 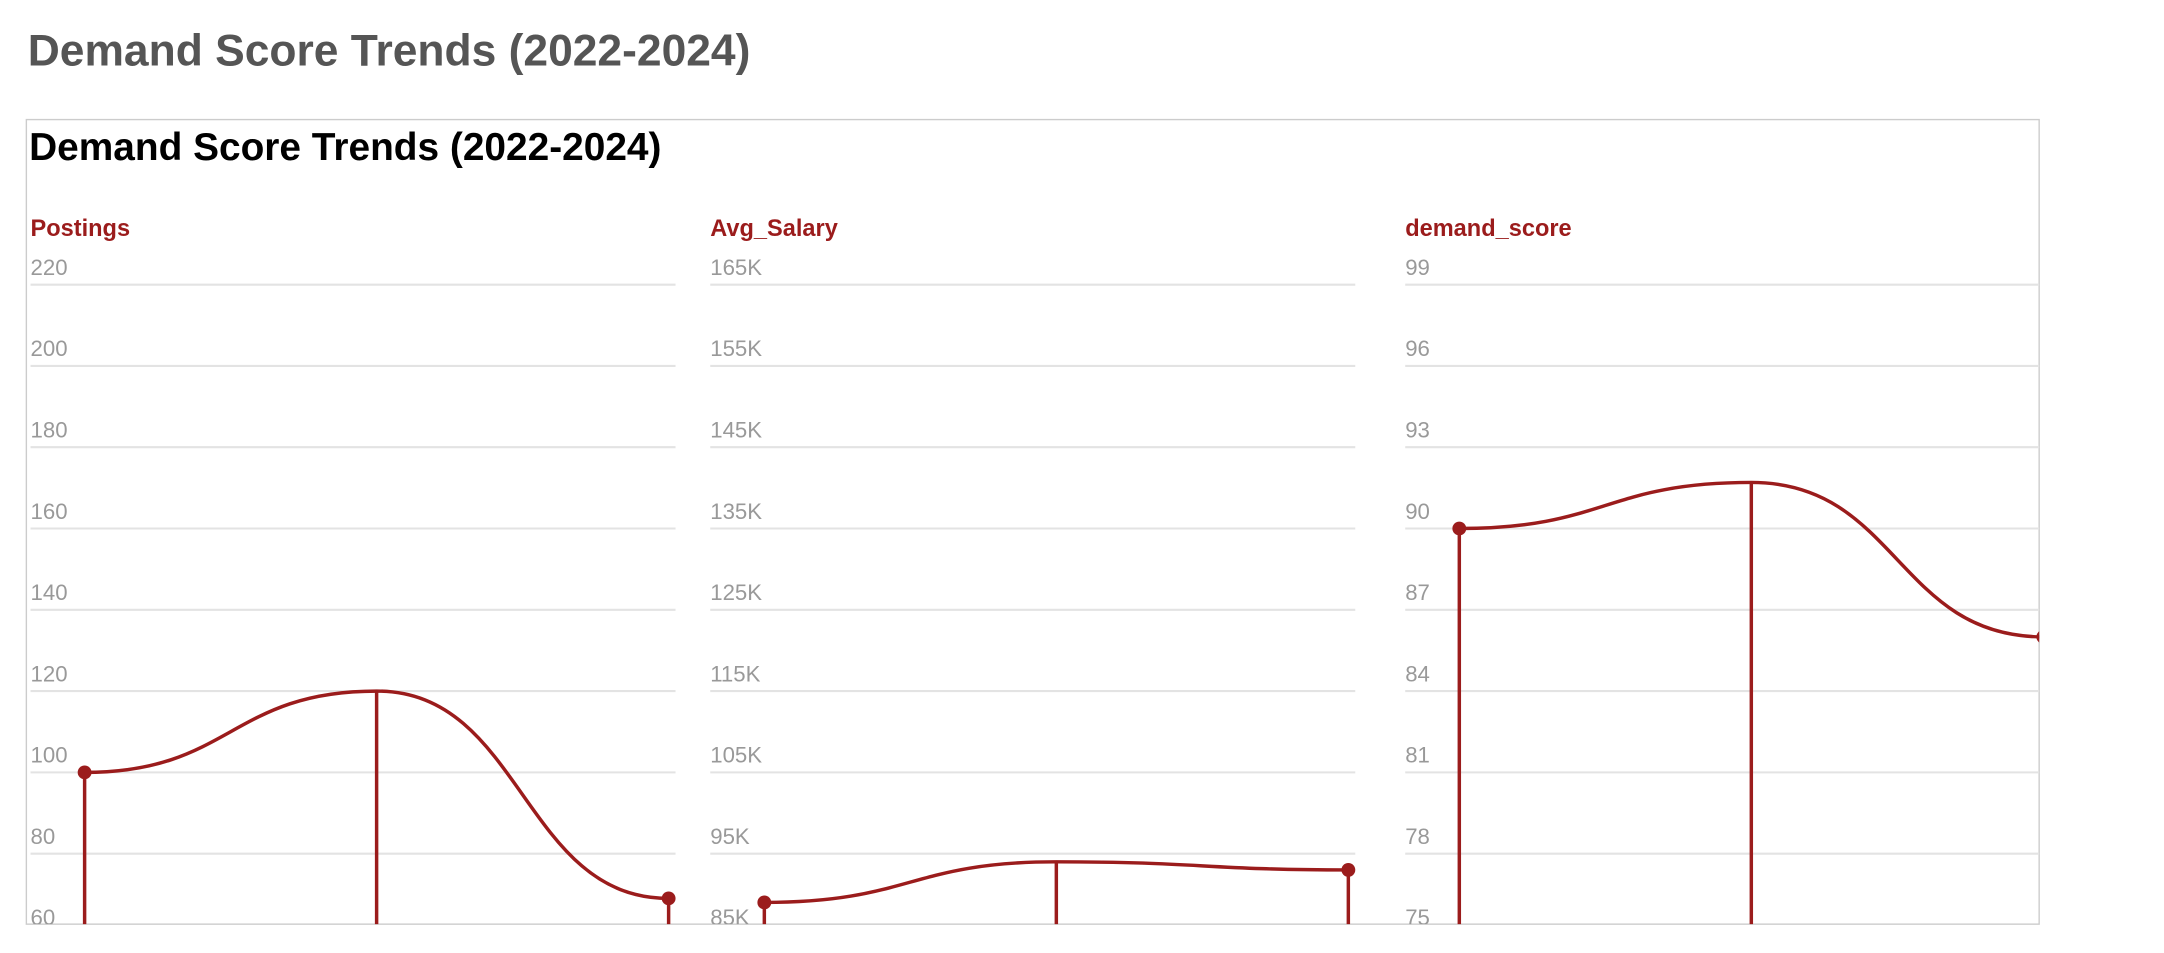 I want to click on y-tick-label: 100, so click(x=49, y=755).